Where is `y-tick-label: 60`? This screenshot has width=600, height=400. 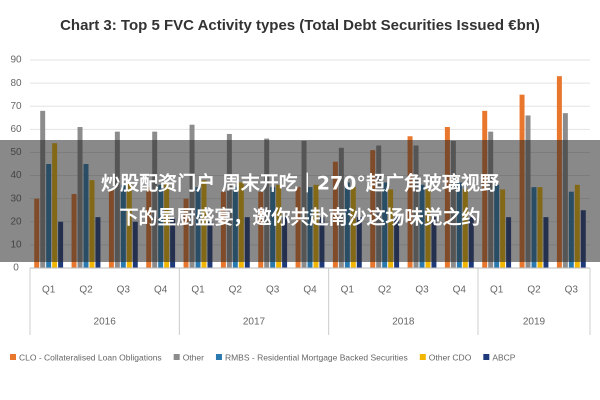
y-tick-label: 60 is located at coordinates (16, 129).